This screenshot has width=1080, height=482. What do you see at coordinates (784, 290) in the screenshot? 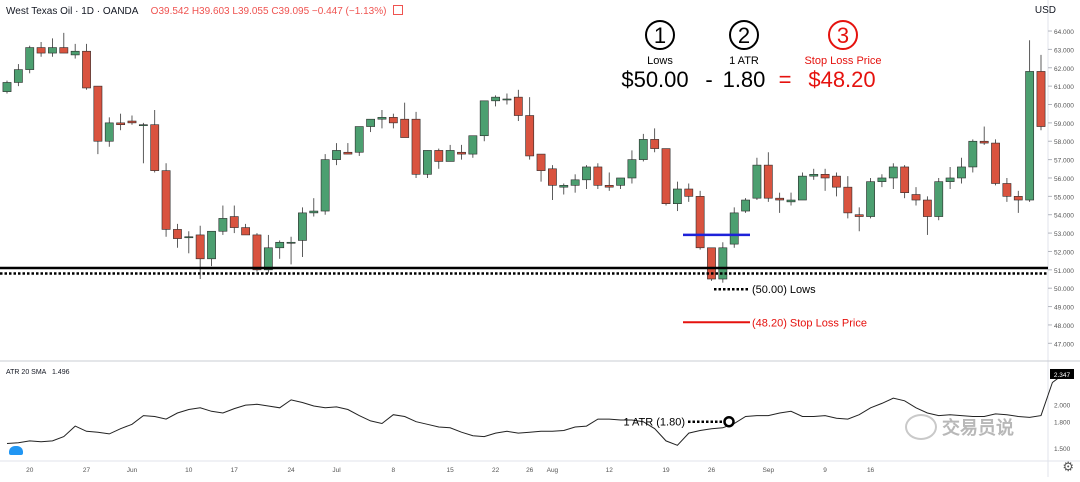
I see `lows-label: (50.00) Lows` at bounding box center [784, 290].